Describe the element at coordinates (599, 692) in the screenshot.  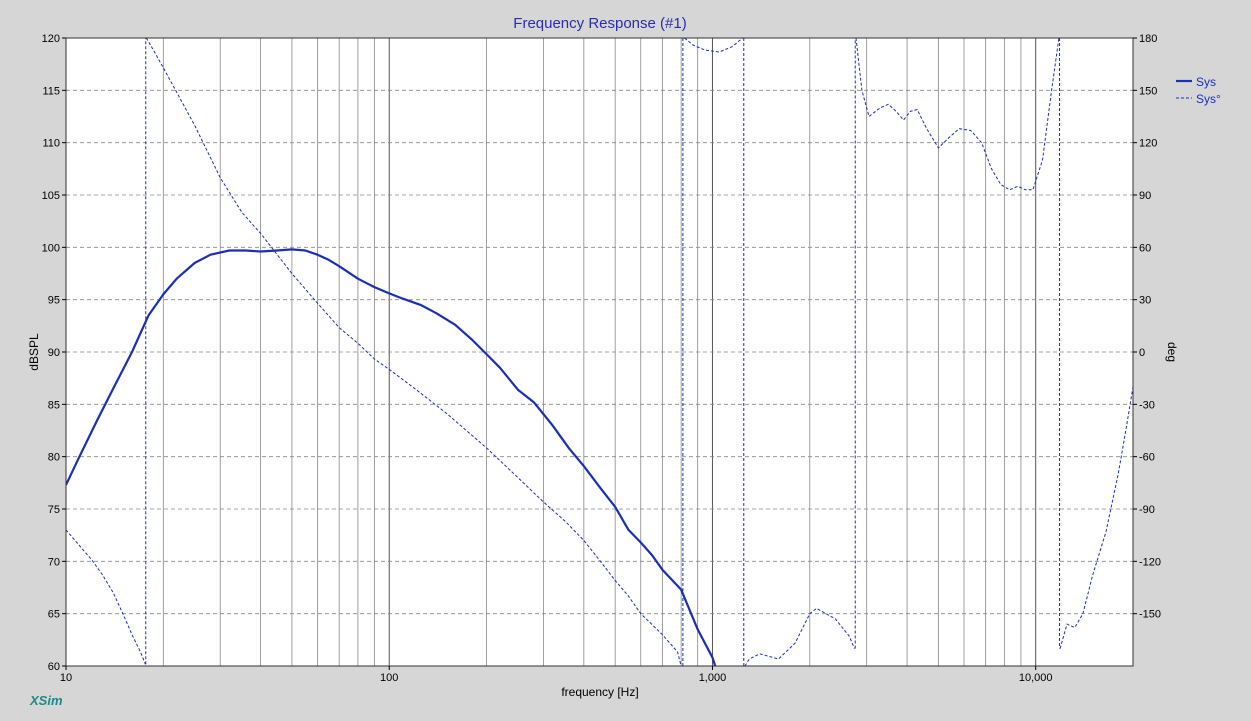
I see `x-axis-label: frequency [Hz]` at that location.